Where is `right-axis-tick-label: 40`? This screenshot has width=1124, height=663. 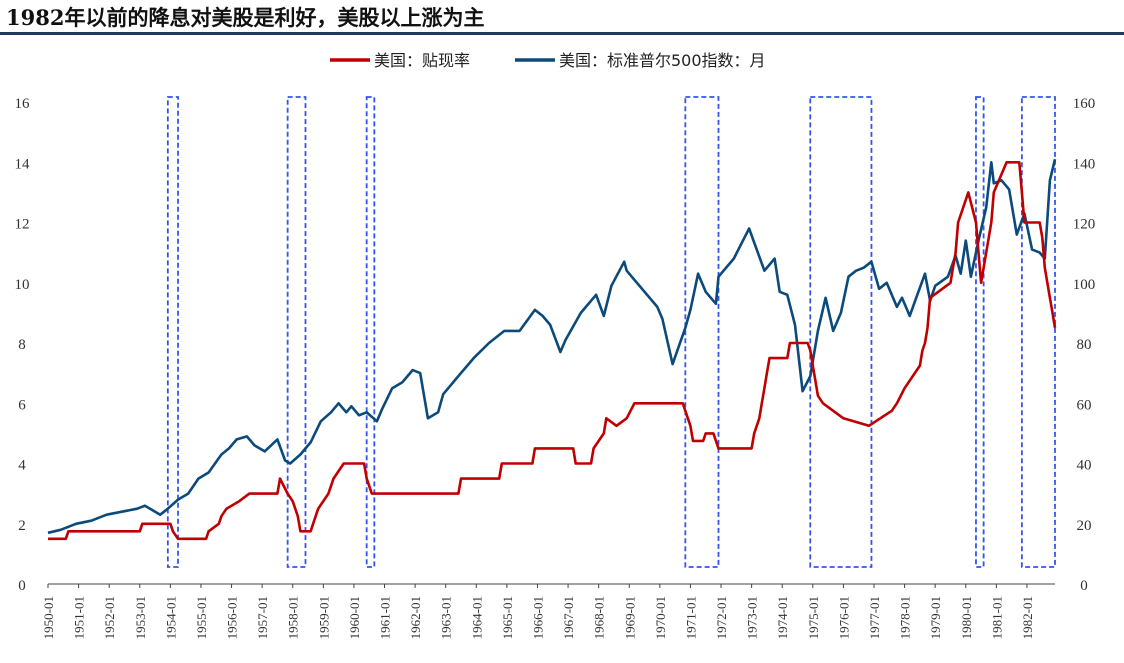 right-axis-tick-label: 40 is located at coordinates (1084, 466).